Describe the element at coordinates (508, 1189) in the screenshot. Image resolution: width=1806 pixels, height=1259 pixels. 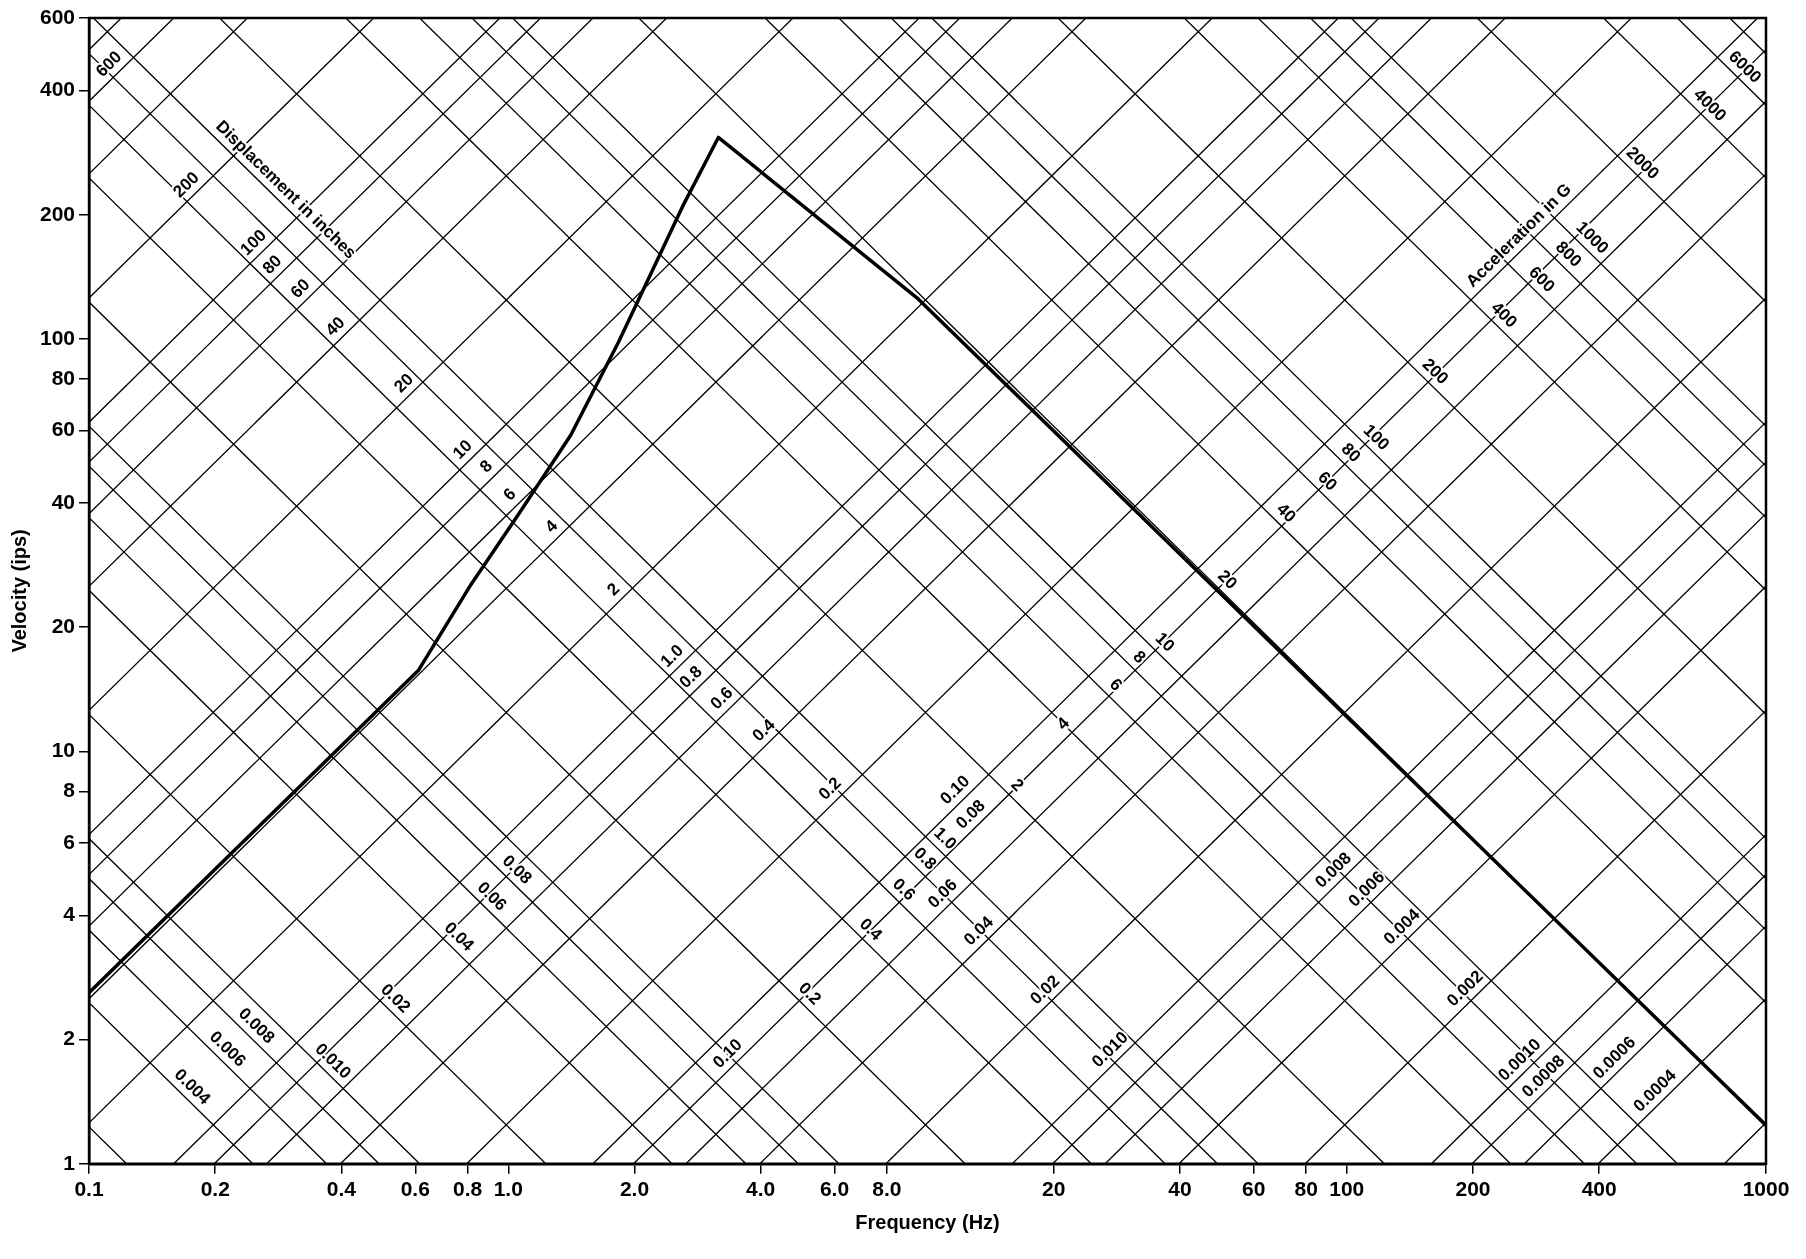
I see `x-tick-label: 1.0` at that location.